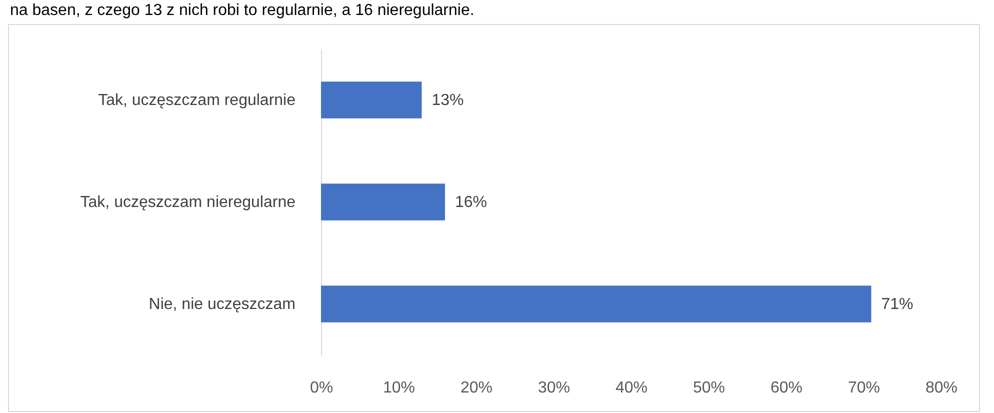 This screenshot has width=994, height=413. What do you see at coordinates (709, 388) in the screenshot?
I see `x-tick-label: 50%` at bounding box center [709, 388].